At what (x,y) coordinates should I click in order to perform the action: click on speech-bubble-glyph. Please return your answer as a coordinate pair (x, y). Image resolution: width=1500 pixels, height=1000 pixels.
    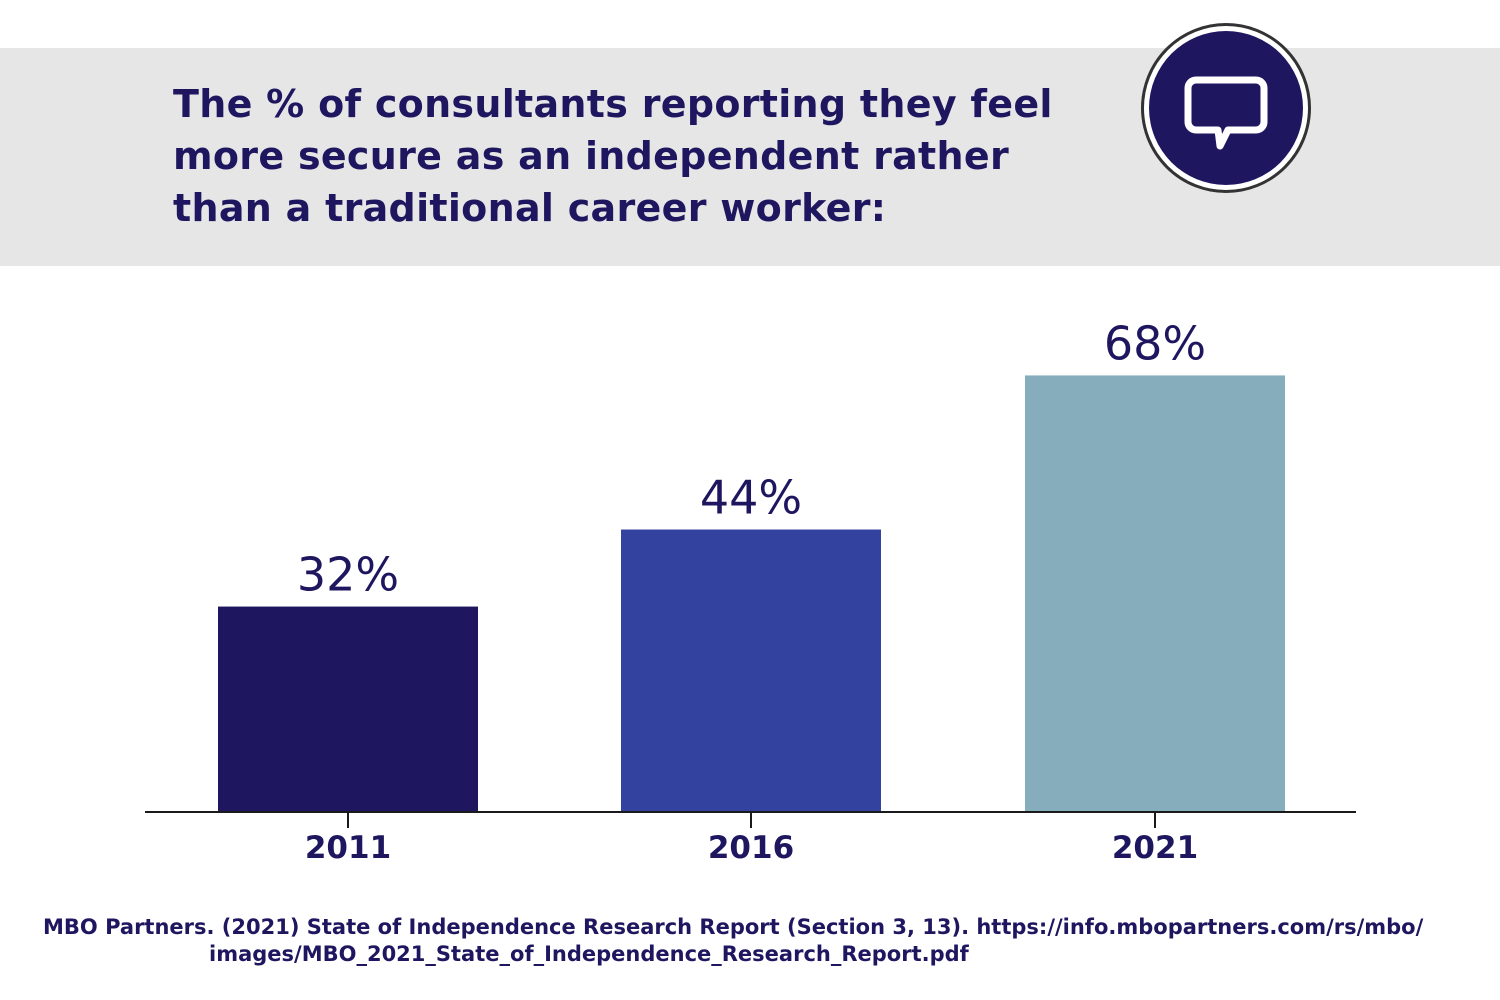
    Looking at the image, I should click on (1226, 113).